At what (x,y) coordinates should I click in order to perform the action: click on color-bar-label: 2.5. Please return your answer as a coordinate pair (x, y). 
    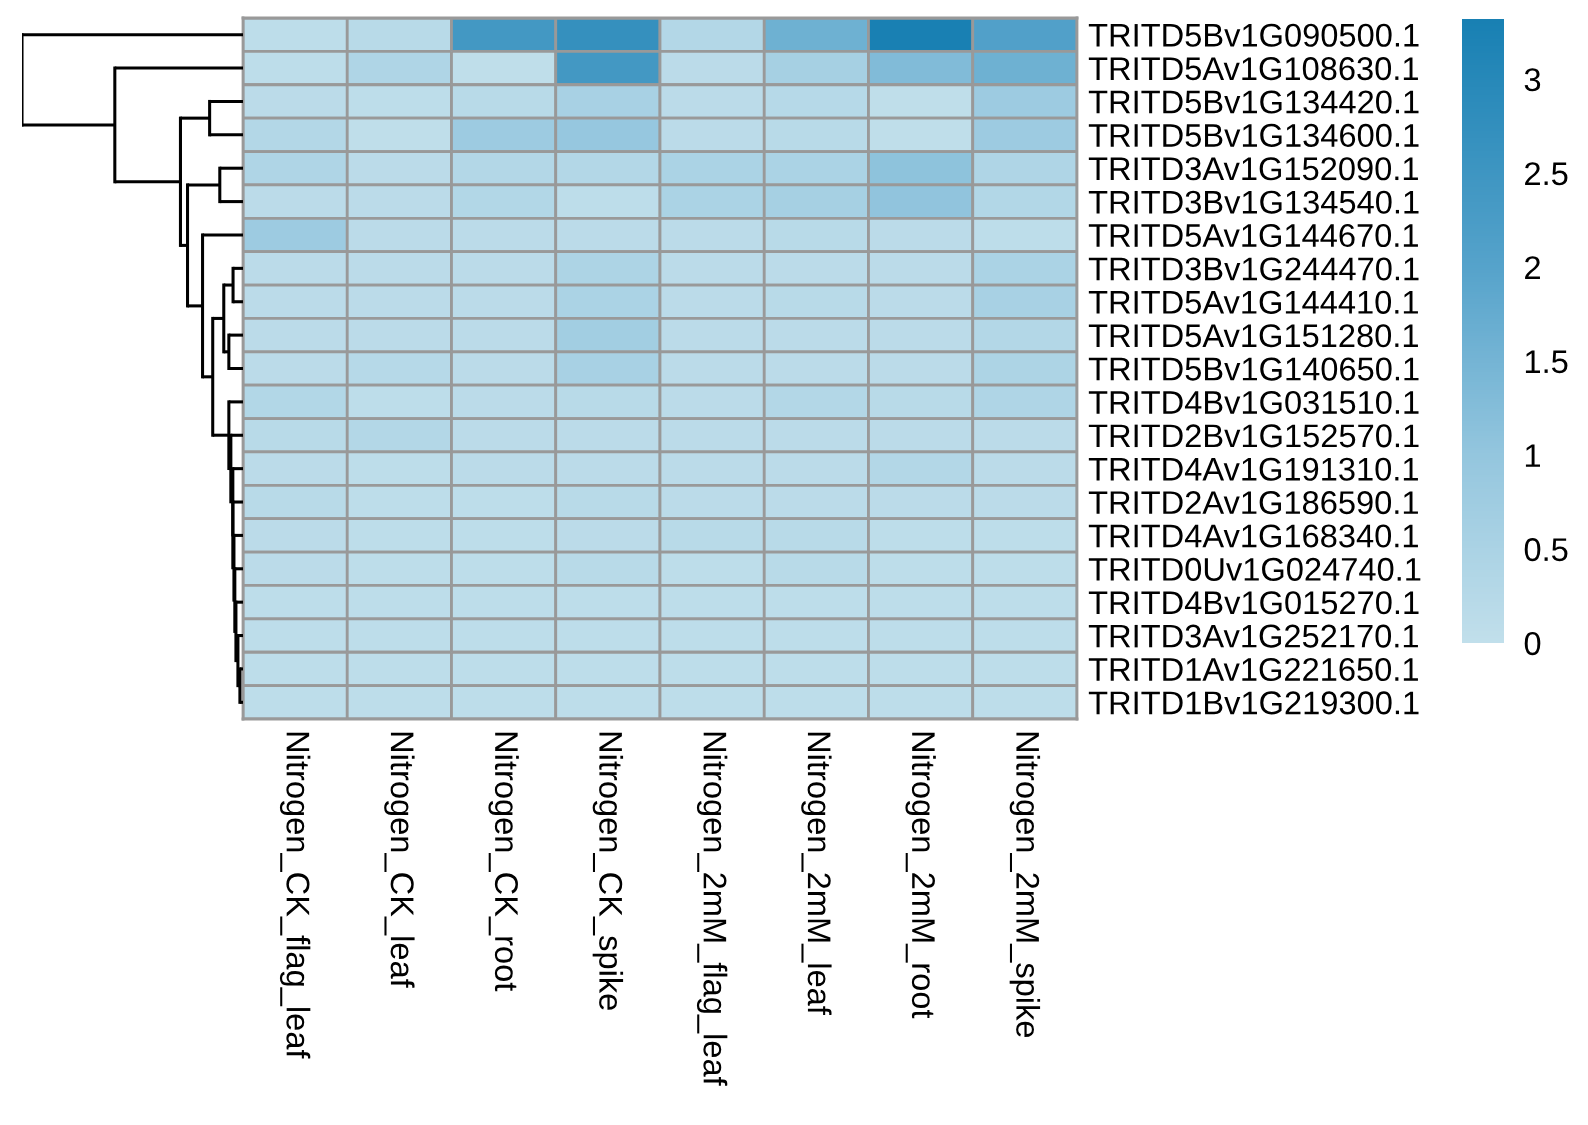
    Looking at the image, I should click on (1546, 174).